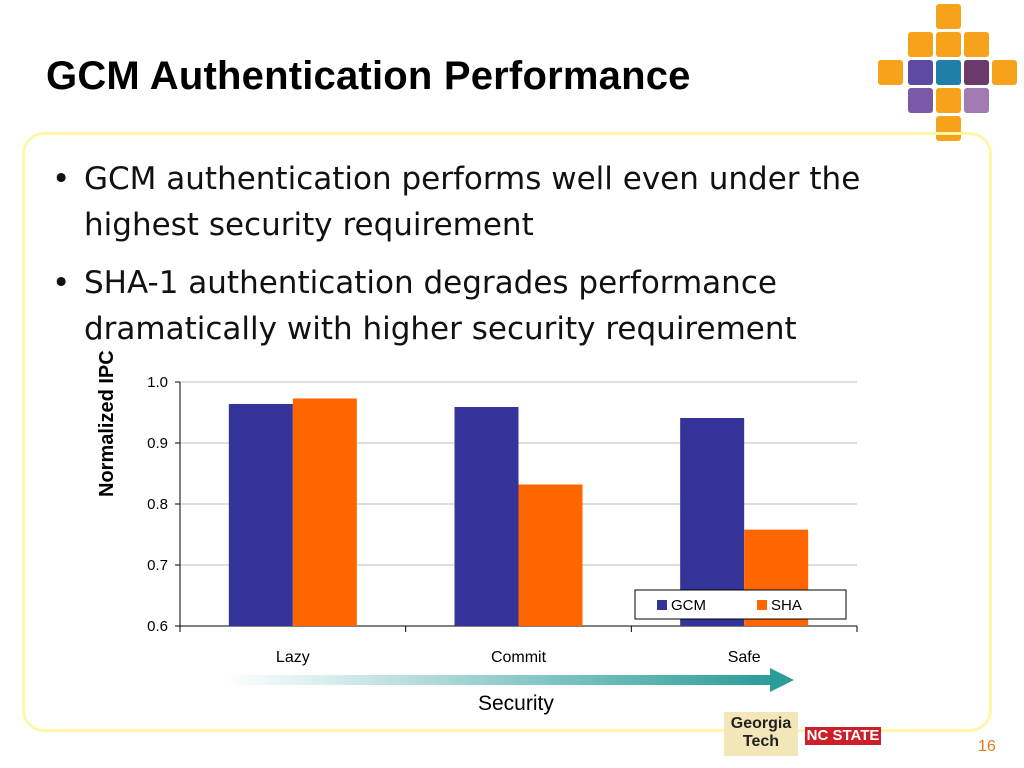 The height and width of the screenshot is (768, 1024). What do you see at coordinates (157, 626) in the screenshot?
I see `y-tick-label: 0.6` at bounding box center [157, 626].